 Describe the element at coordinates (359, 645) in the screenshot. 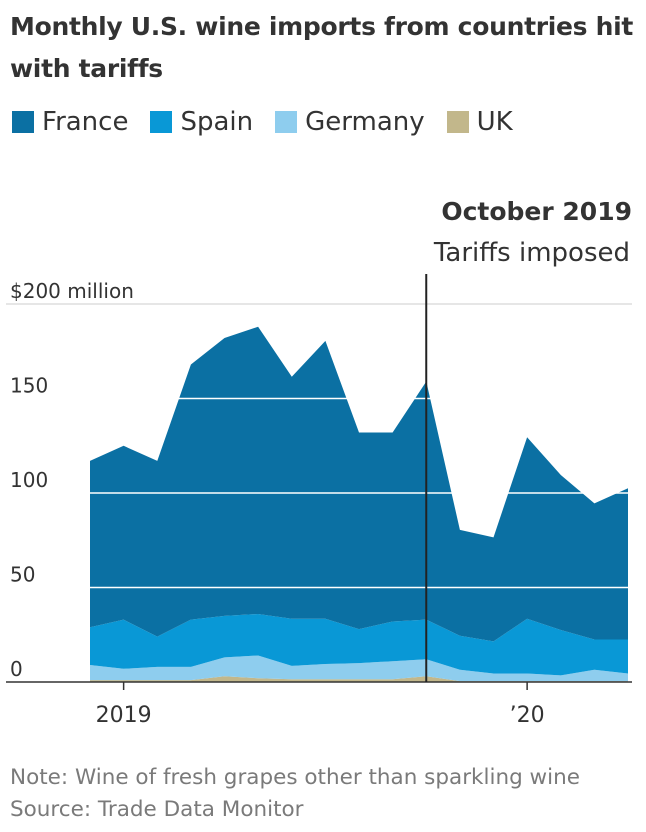

I see `area-spain` at that location.